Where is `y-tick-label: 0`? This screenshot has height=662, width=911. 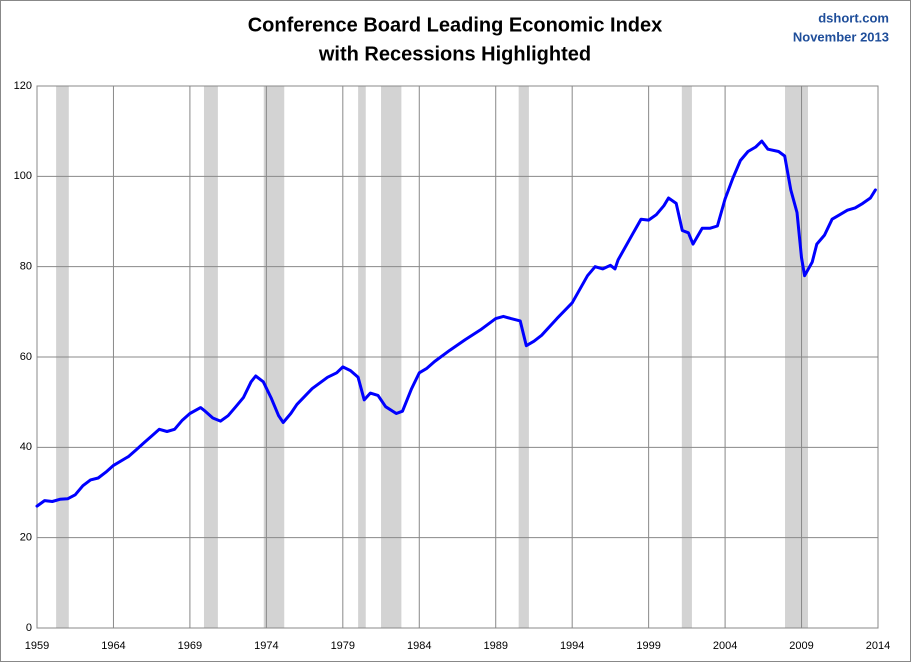
y-tick-label: 0 is located at coordinates (29, 628).